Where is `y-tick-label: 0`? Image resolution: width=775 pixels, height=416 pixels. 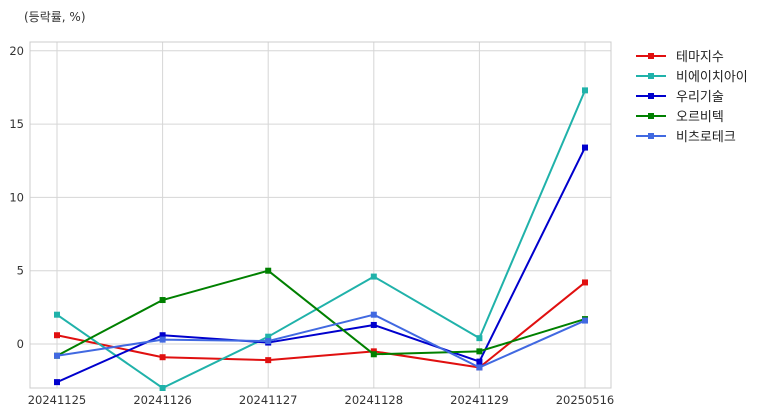 y-tick-label: 0 is located at coordinates (20, 344).